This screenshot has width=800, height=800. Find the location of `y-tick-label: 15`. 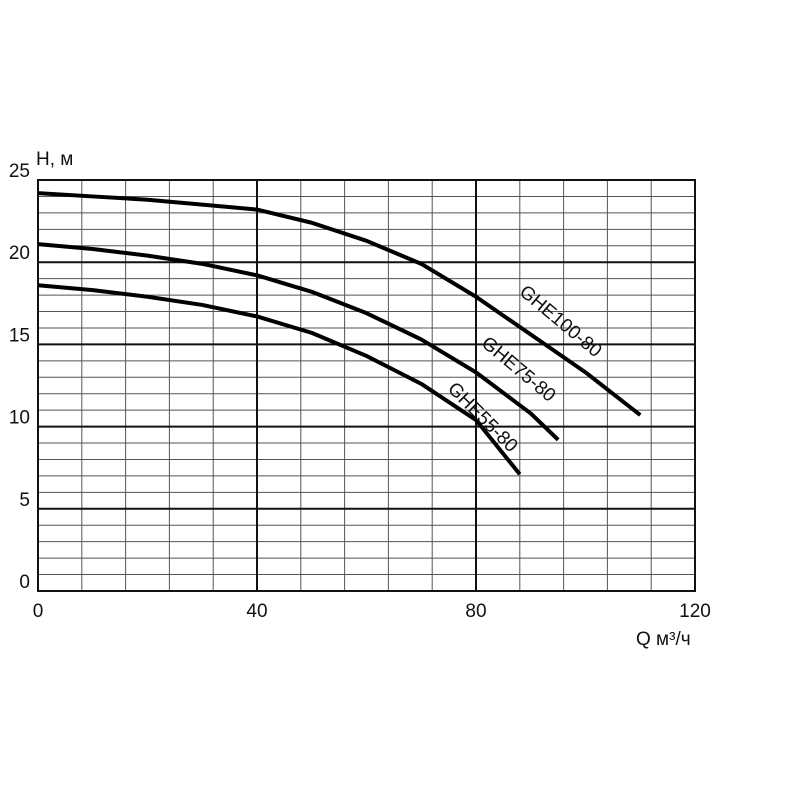

y-tick-label: 15 is located at coordinates (19, 335).